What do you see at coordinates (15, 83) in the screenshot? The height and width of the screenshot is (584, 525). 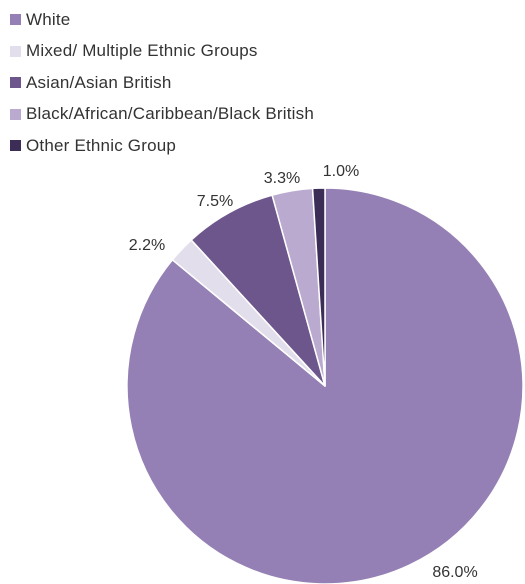 I see `legend-swatch-asian` at bounding box center [15, 83].